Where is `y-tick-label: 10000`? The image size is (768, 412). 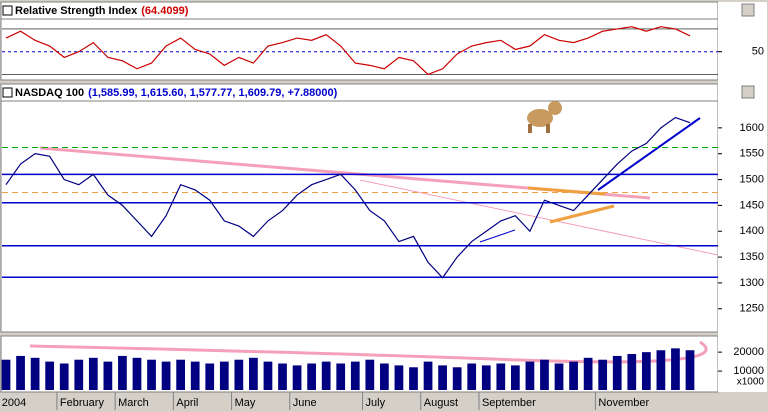 y-tick-label: 10000 is located at coordinates (748, 371).